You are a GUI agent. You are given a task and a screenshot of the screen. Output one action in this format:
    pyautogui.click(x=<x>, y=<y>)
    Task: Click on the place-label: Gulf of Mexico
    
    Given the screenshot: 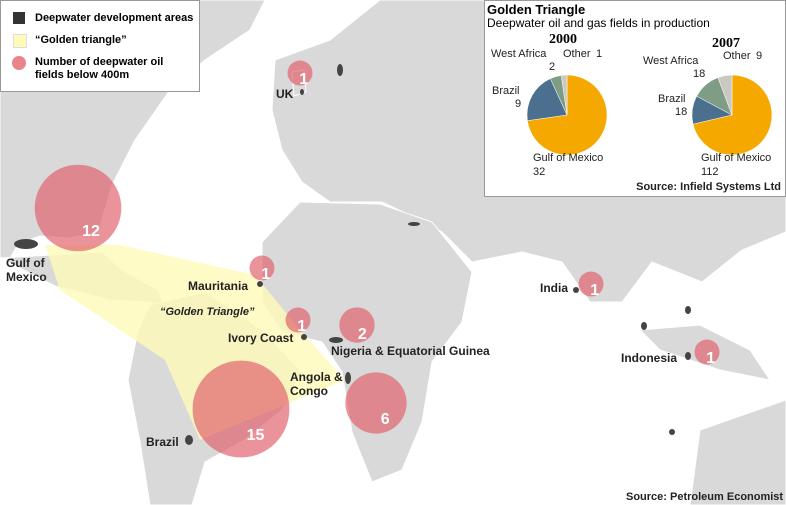 What is the action you would take?
    pyautogui.click(x=26, y=270)
    